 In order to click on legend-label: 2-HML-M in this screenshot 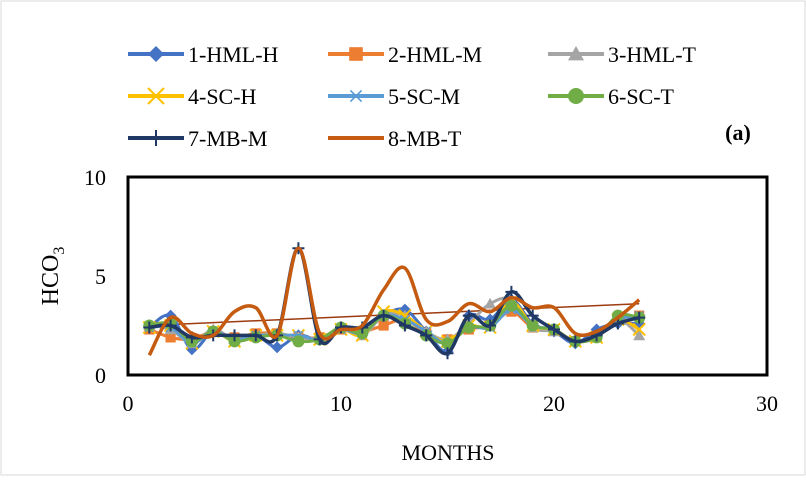, I will do `click(435, 54)`.